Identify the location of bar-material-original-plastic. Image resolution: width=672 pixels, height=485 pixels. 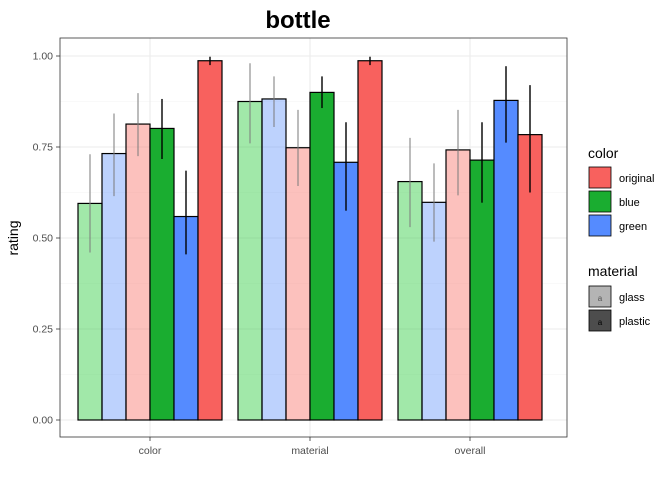
(370, 240).